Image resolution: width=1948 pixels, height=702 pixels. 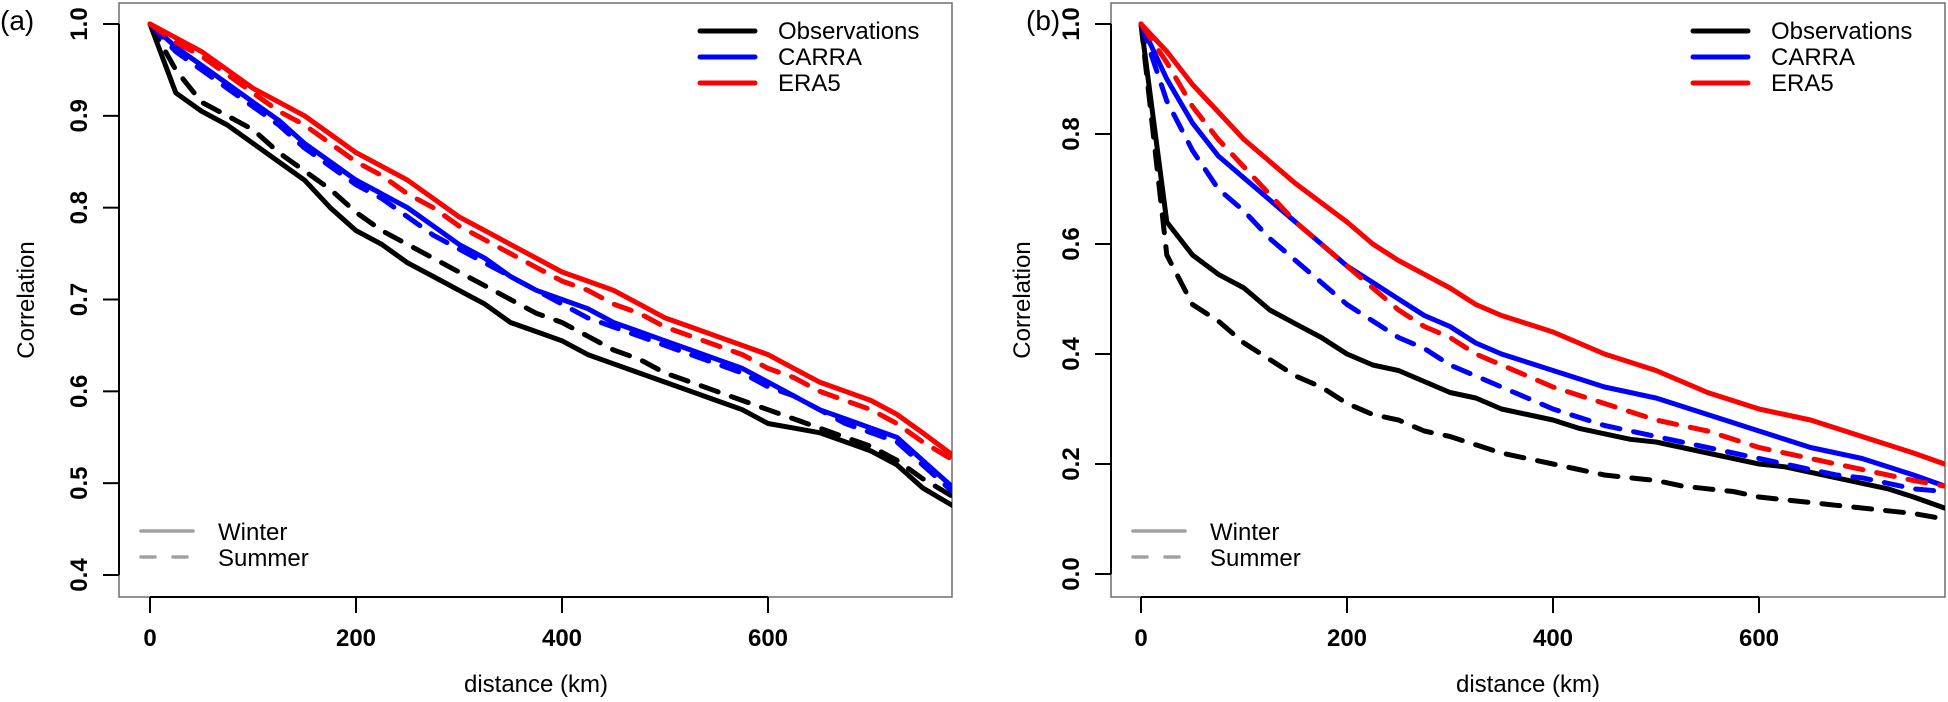 I want to click on panel-b-x-tick-label: 400, so click(x=1553, y=638).